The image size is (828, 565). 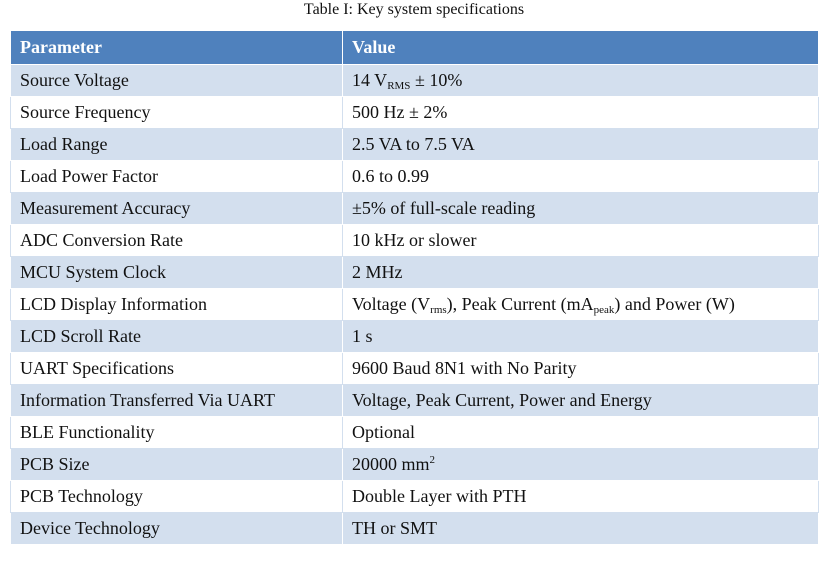 What do you see at coordinates (580, 464) in the screenshot?
I see `value-cell: 20000 mm2` at bounding box center [580, 464].